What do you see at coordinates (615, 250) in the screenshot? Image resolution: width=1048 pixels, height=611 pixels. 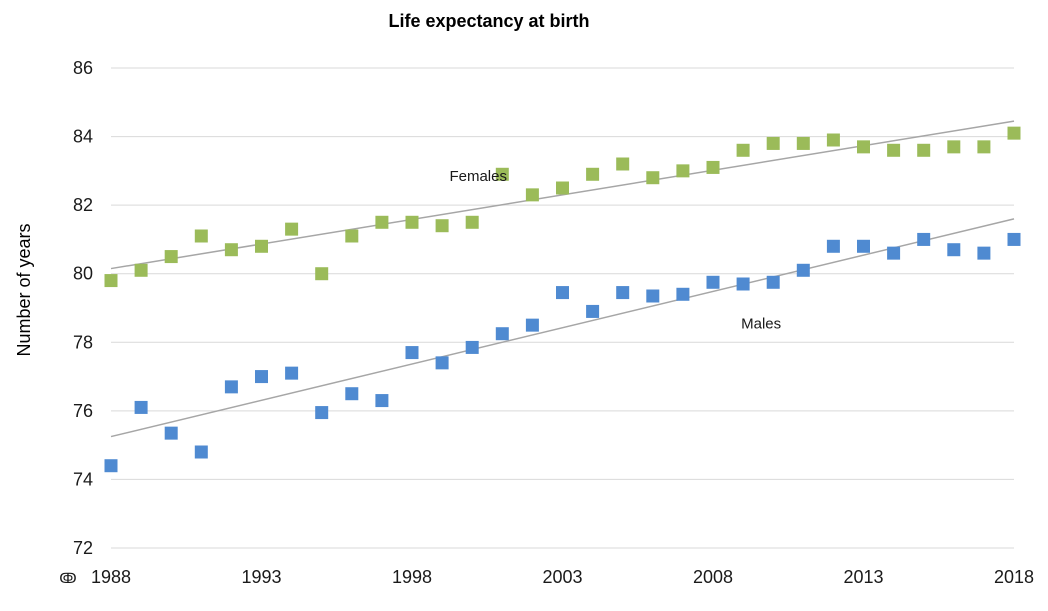 I see `series-annotations: Females Males` at bounding box center [615, 250].